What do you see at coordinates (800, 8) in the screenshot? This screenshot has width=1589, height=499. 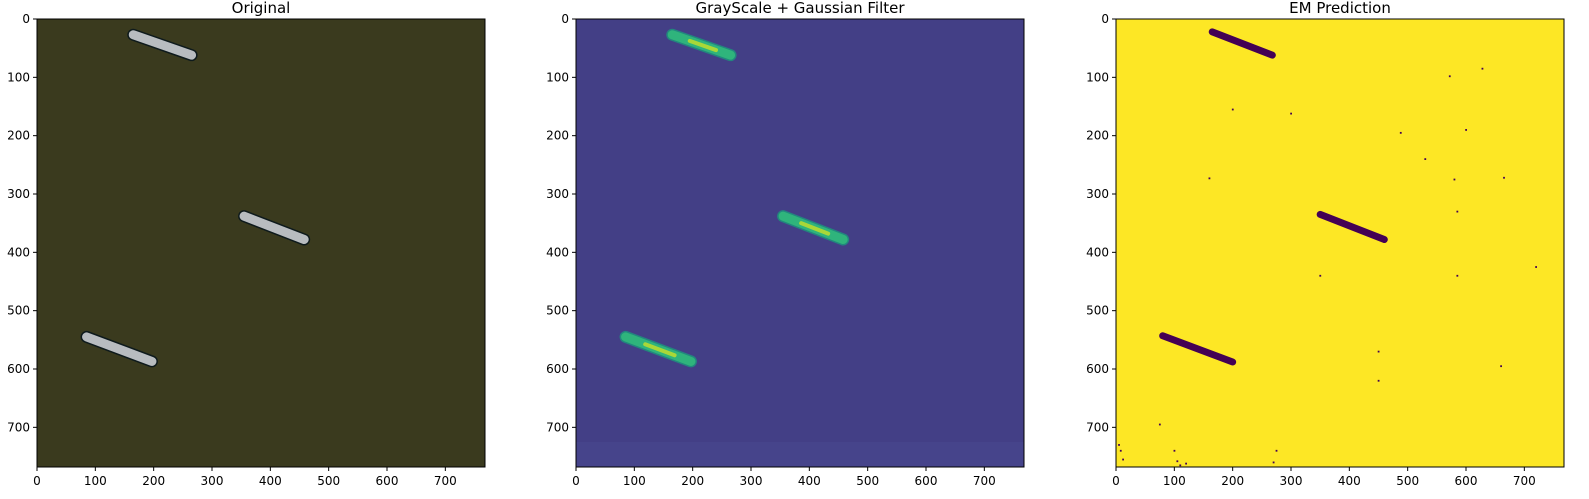 I see `panel-title: GrayScale + Gaussian Filter` at bounding box center [800, 8].